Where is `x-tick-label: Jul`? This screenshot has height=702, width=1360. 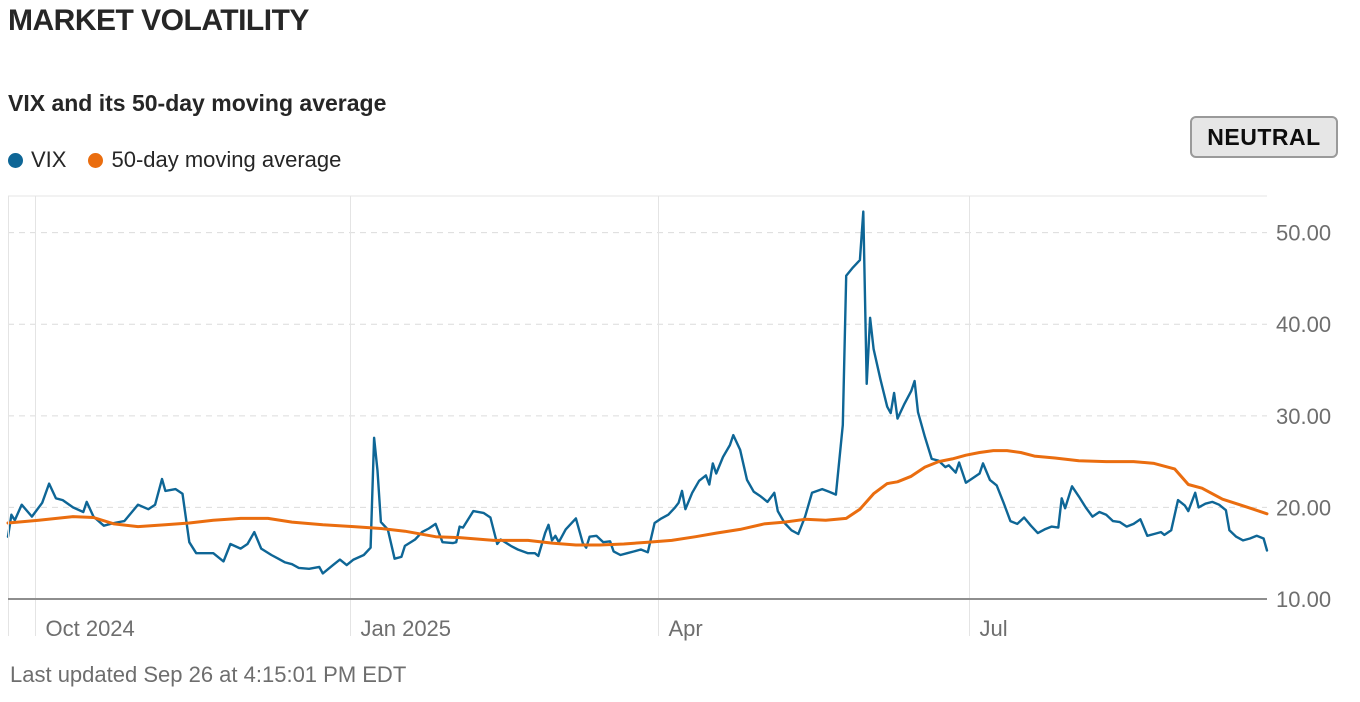 x-tick-label: Jul is located at coordinates (994, 628).